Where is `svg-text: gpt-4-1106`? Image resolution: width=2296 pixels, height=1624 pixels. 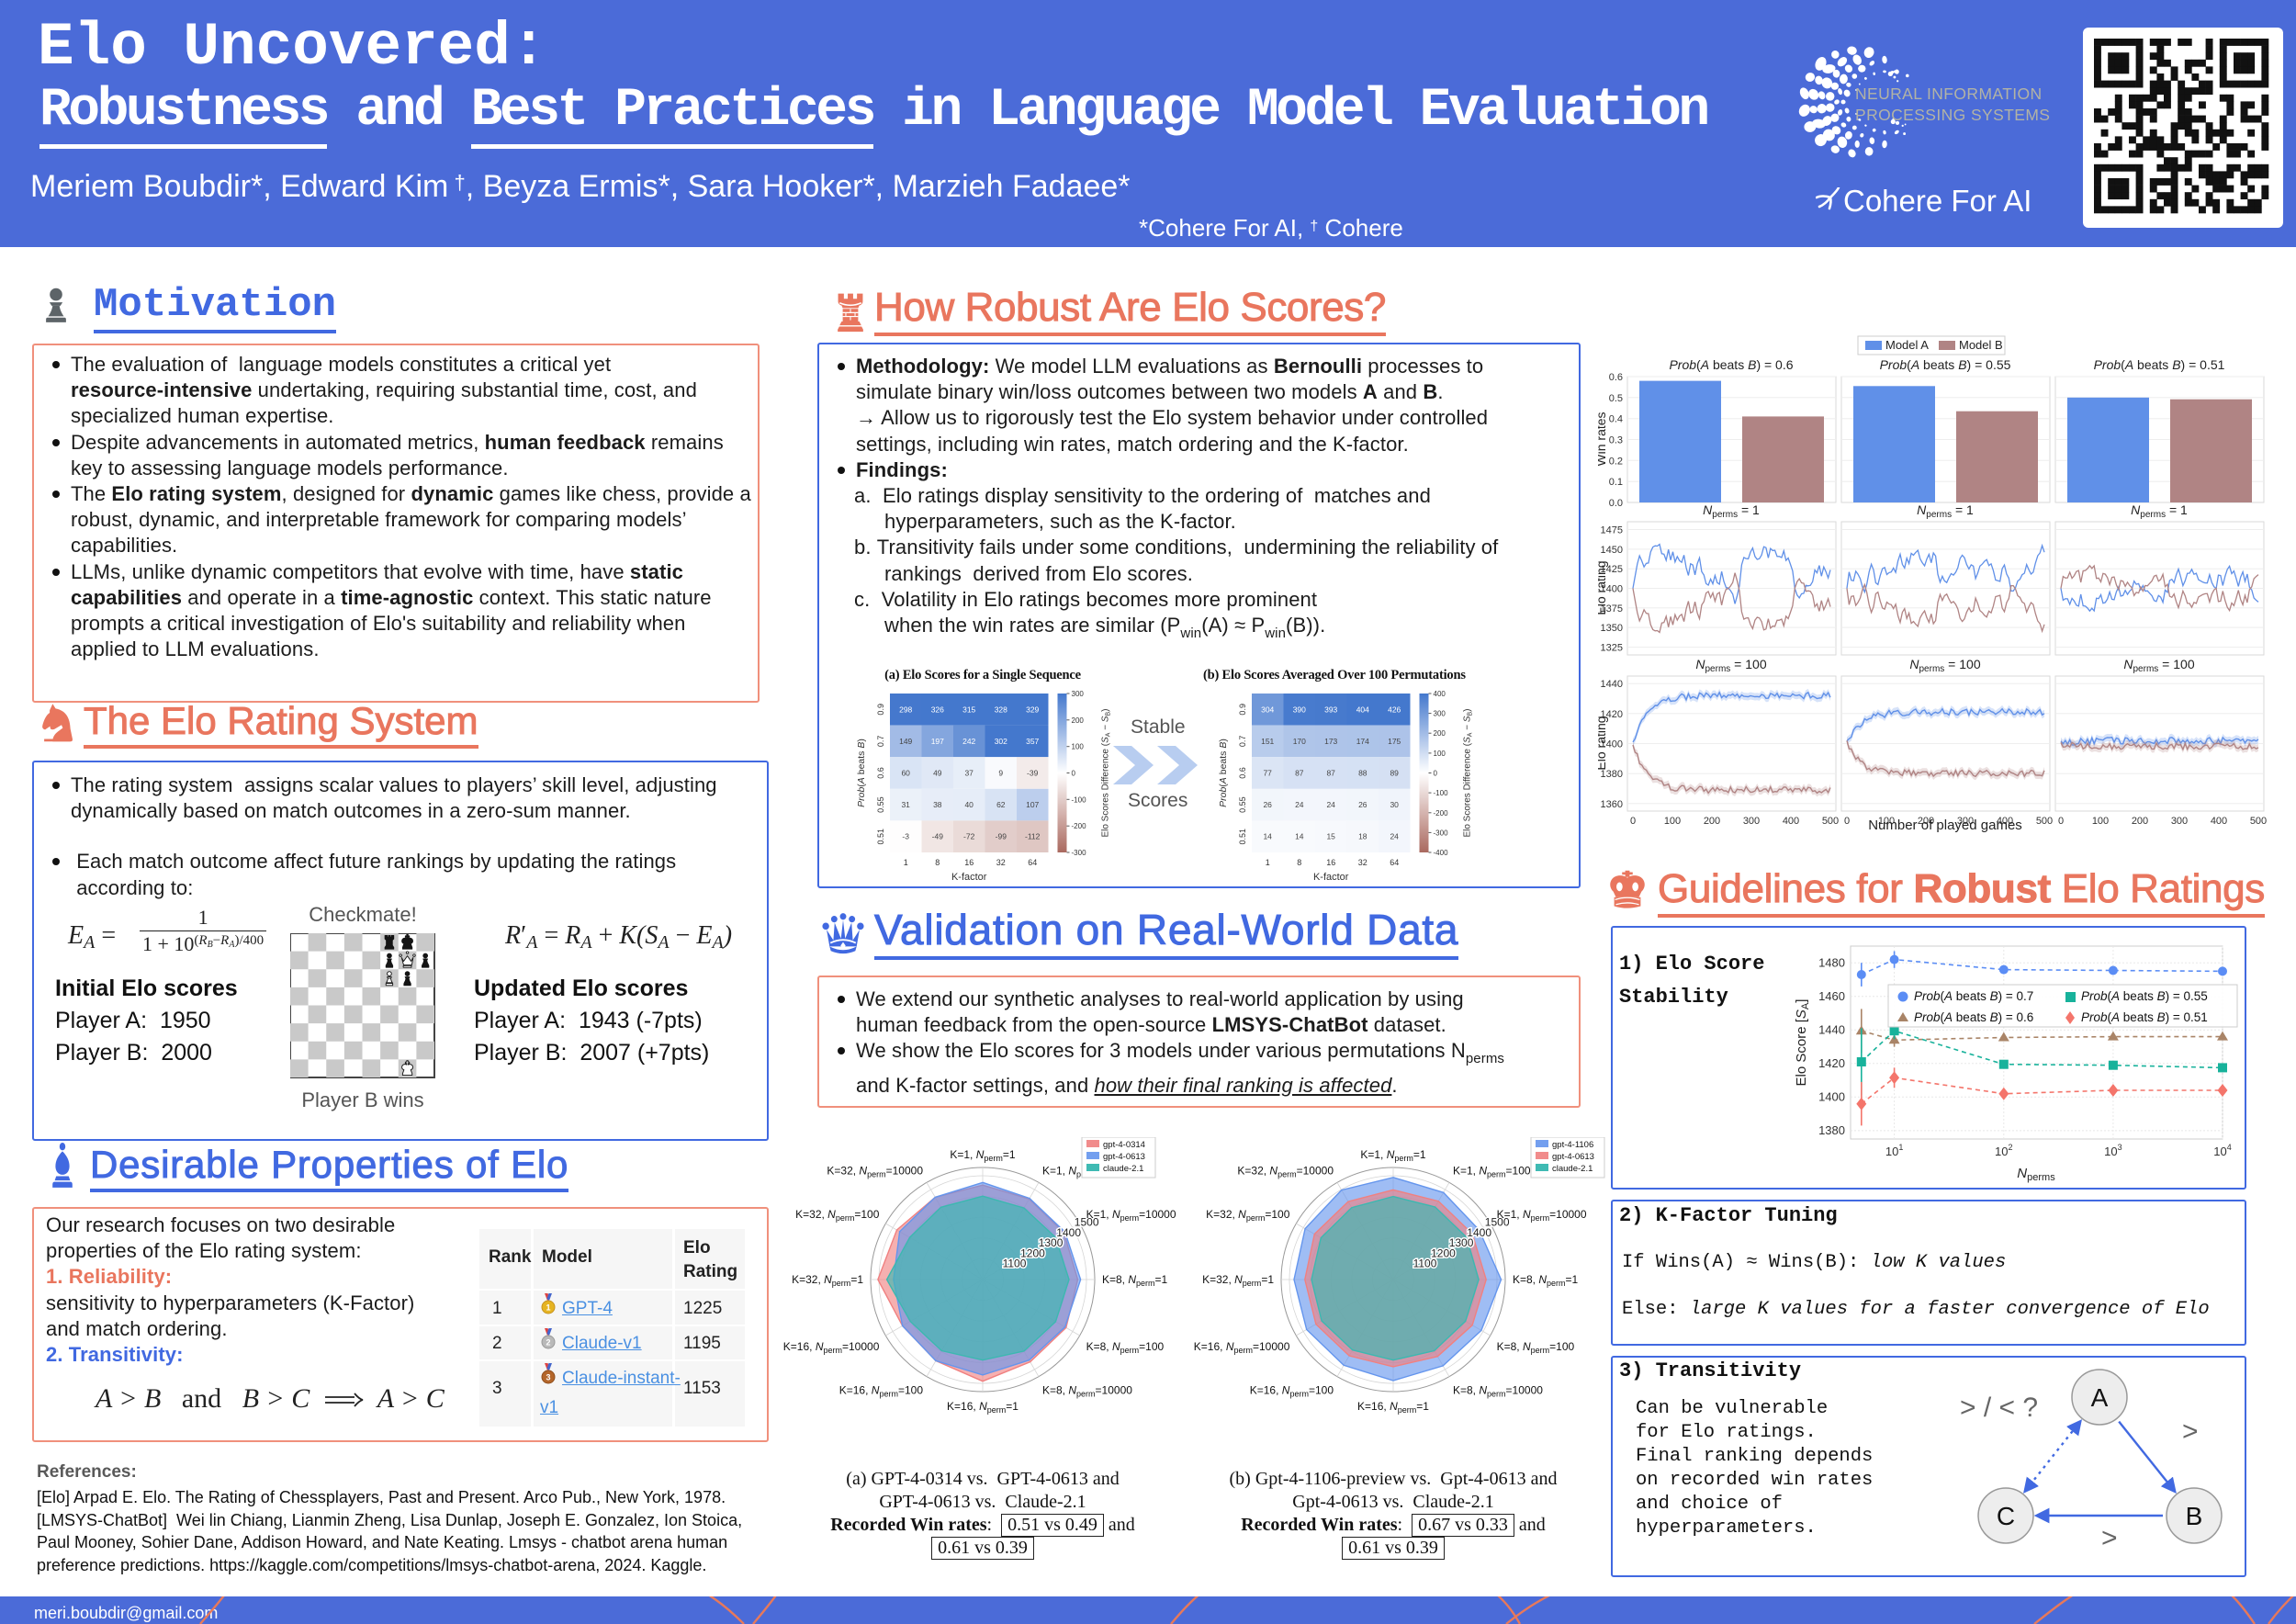
svg-text: gpt-4-1106 is located at coordinates (1573, 1145).